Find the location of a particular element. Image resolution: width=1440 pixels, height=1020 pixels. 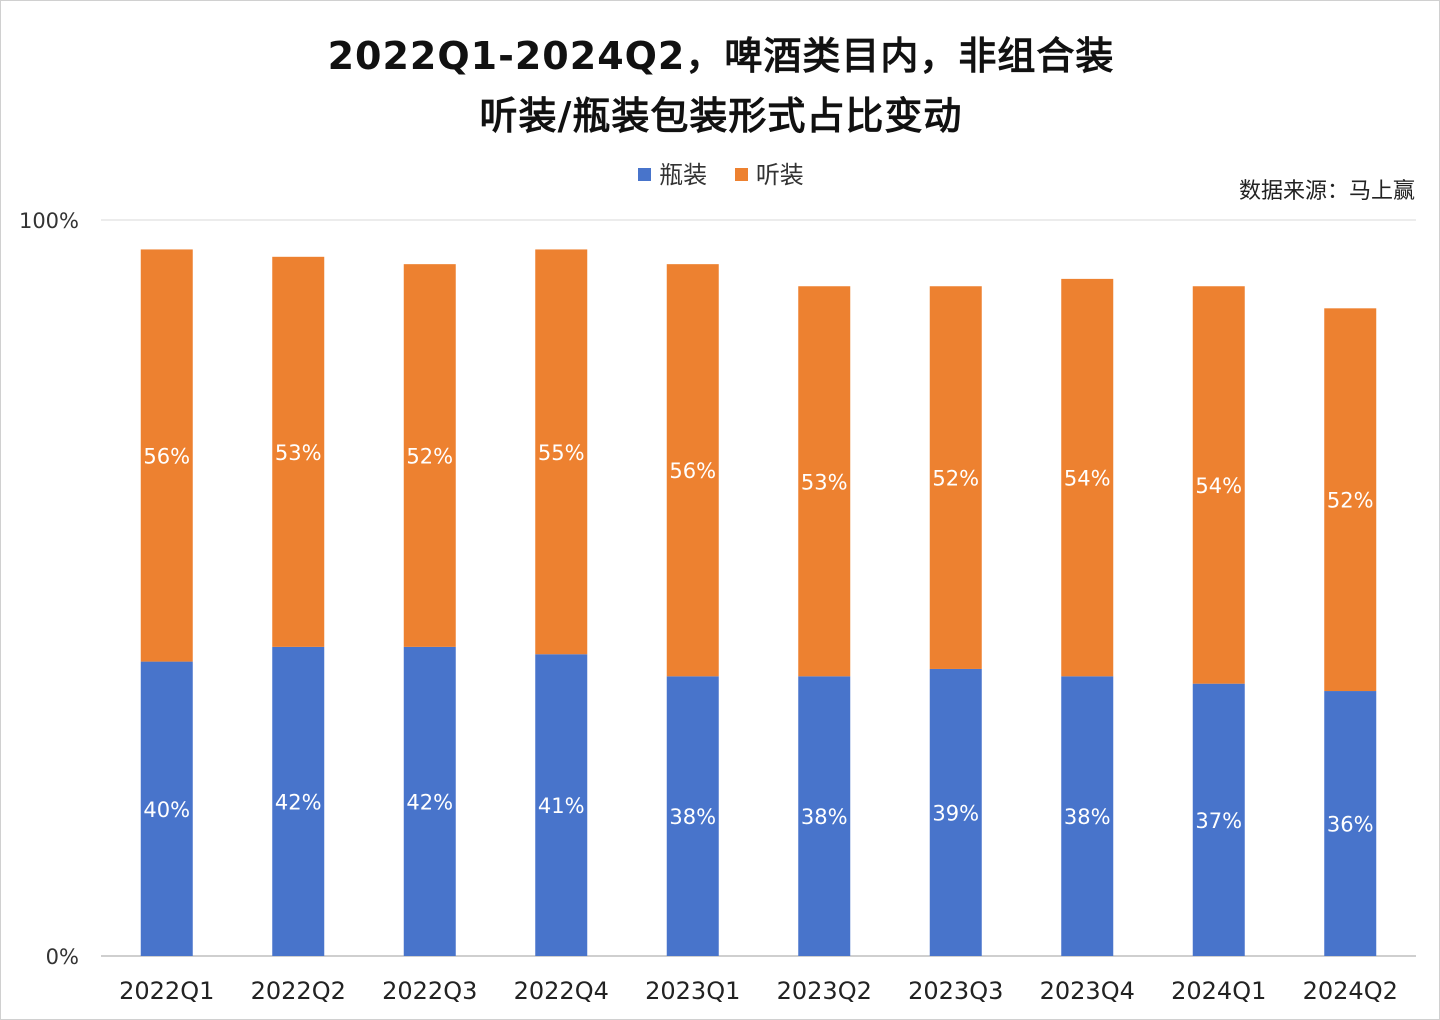

bar-bottle-2024Q2 is located at coordinates (1350, 823).